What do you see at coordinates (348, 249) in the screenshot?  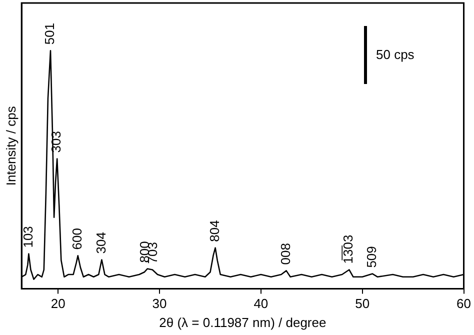 I see `annotation: 1̅3̅03` at bounding box center [348, 249].